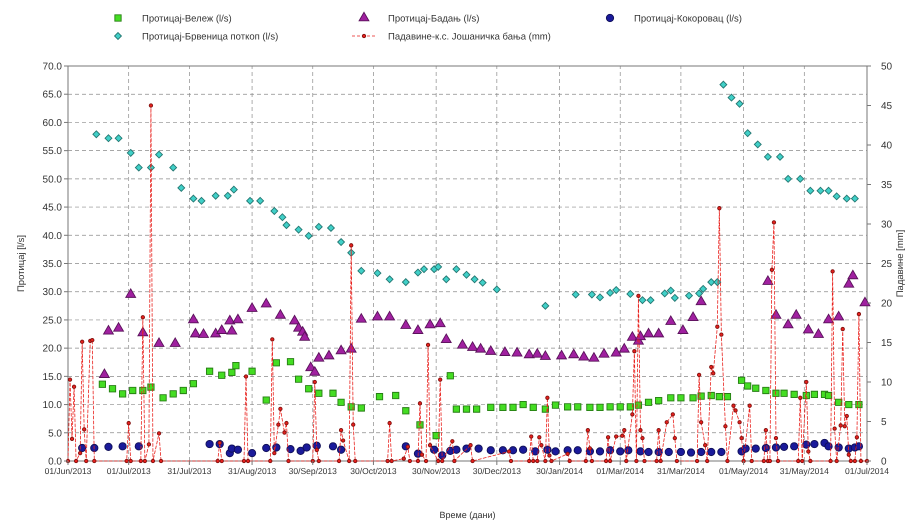 Image resolution: width=919 pixels, height=532 pixels. What do you see at coordinates (469, 36) in the screenshot?
I see `legend-label: Падавине-к.с. Јошаничка бања (mm)` at bounding box center [469, 36].